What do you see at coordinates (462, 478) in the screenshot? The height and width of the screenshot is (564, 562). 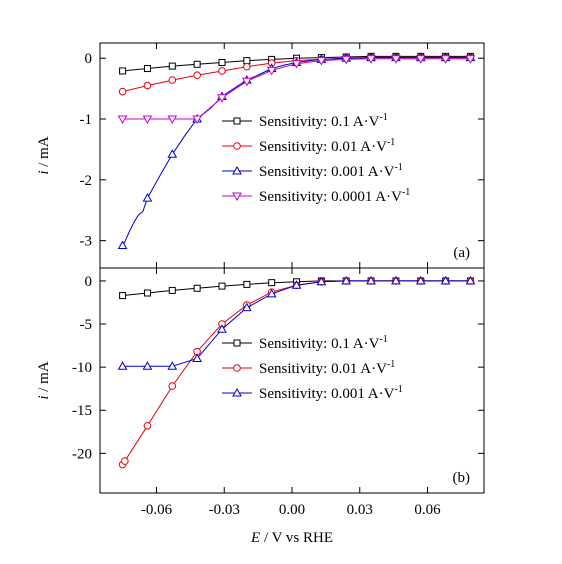 I see `panel-label: (b)` at bounding box center [462, 478].